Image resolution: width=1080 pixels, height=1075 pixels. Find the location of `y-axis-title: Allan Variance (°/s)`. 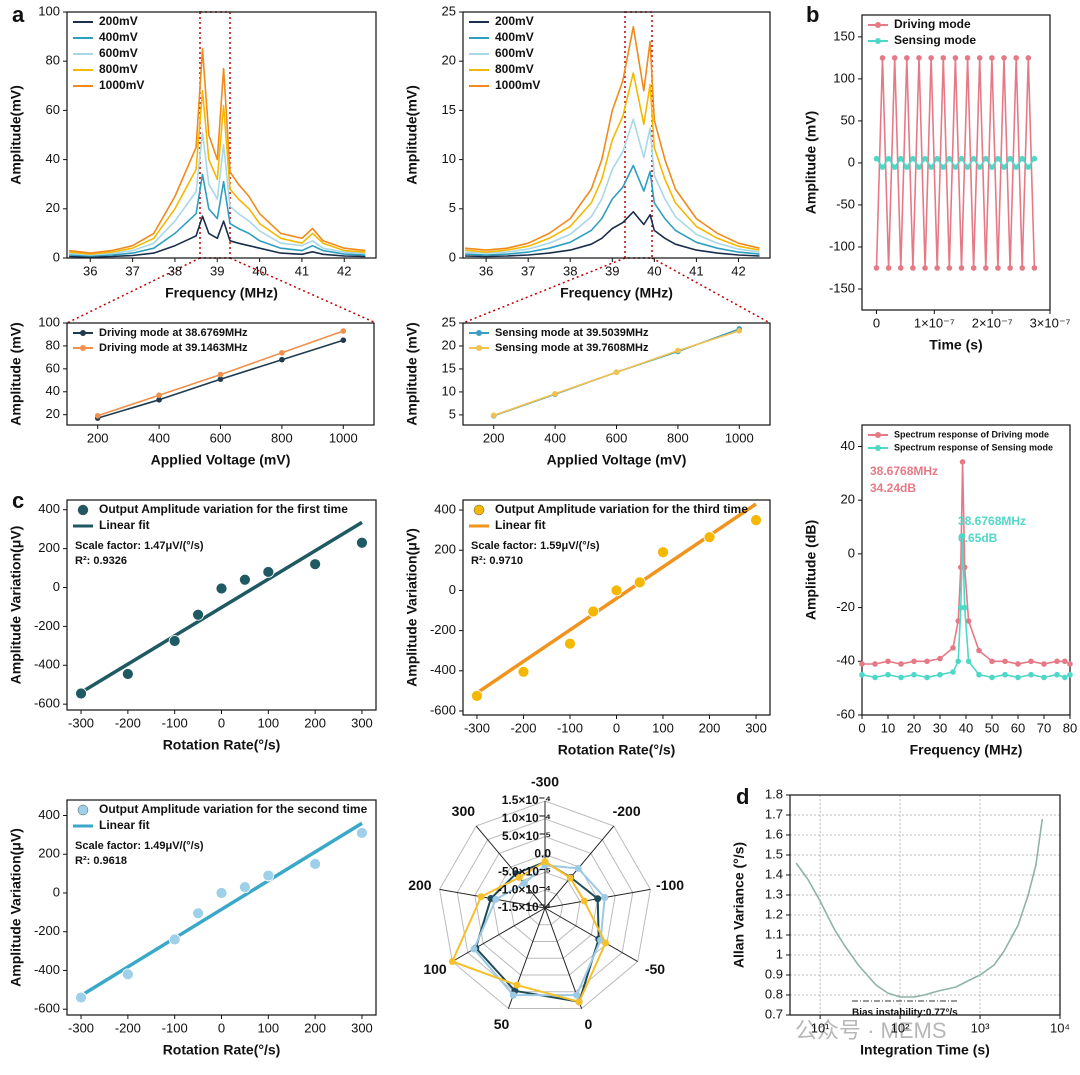

y-axis-title: Allan Variance (°/s) is located at coordinates (739, 905).